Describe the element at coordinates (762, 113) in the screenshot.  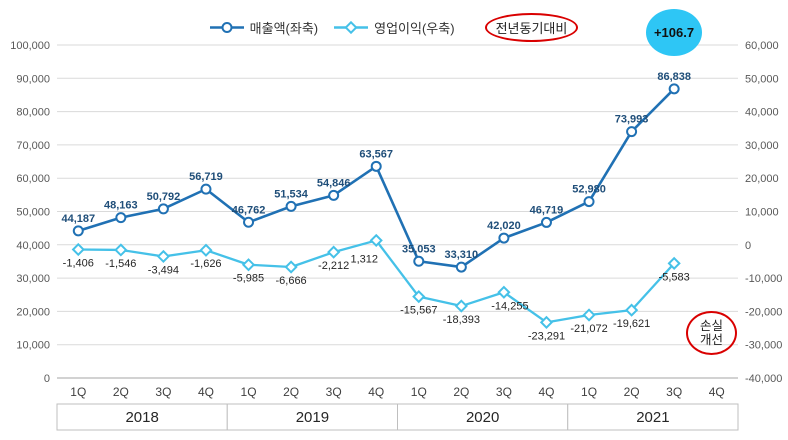
I see `right-axis-tick-label: 40,000` at that location.